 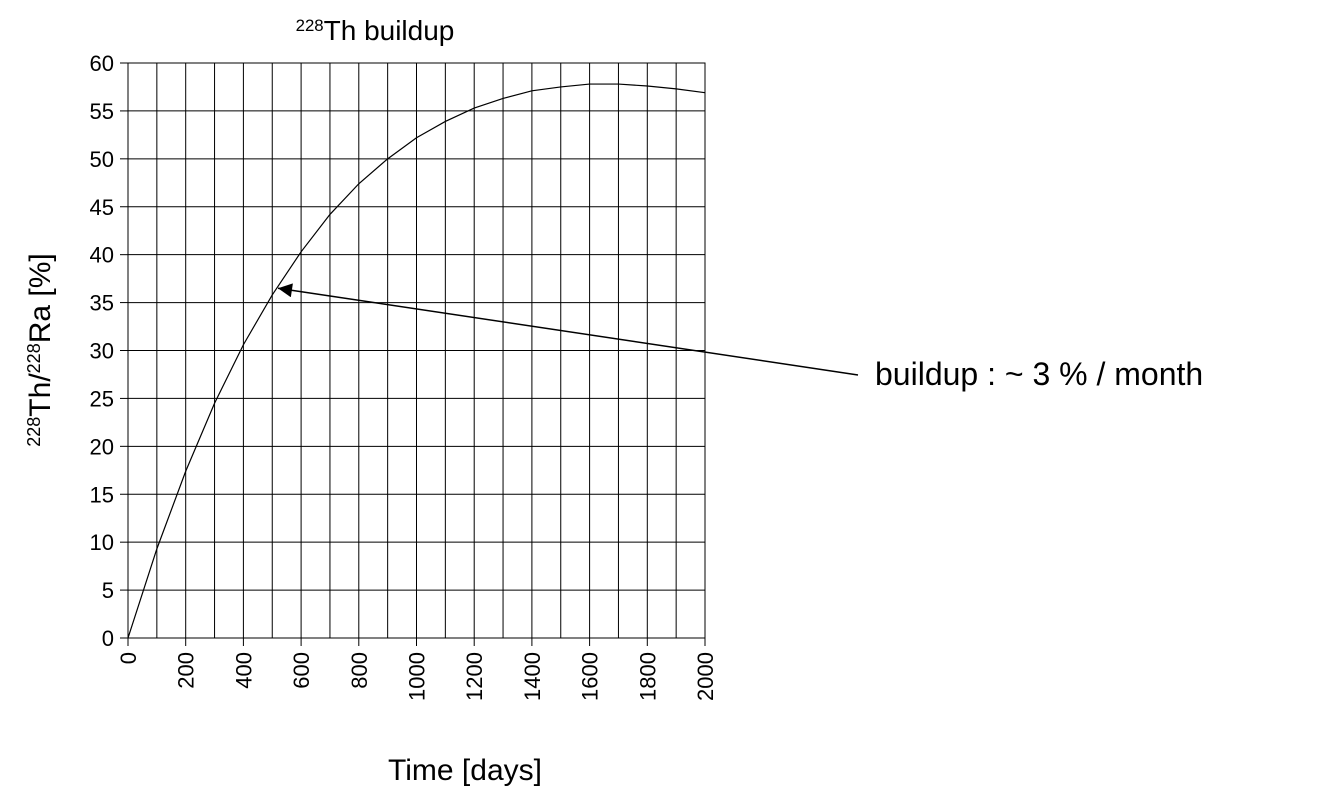 What do you see at coordinates (1039, 374) in the screenshot?
I see `annotation-text: buildup : ~ 3 % / month` at bounding box center [1039, 374].